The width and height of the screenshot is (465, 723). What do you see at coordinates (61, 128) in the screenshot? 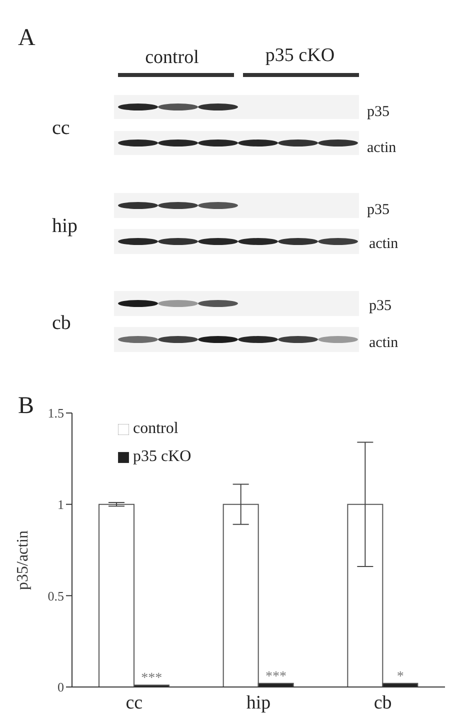
I see `text: cc` at bounding box center [61, 128].